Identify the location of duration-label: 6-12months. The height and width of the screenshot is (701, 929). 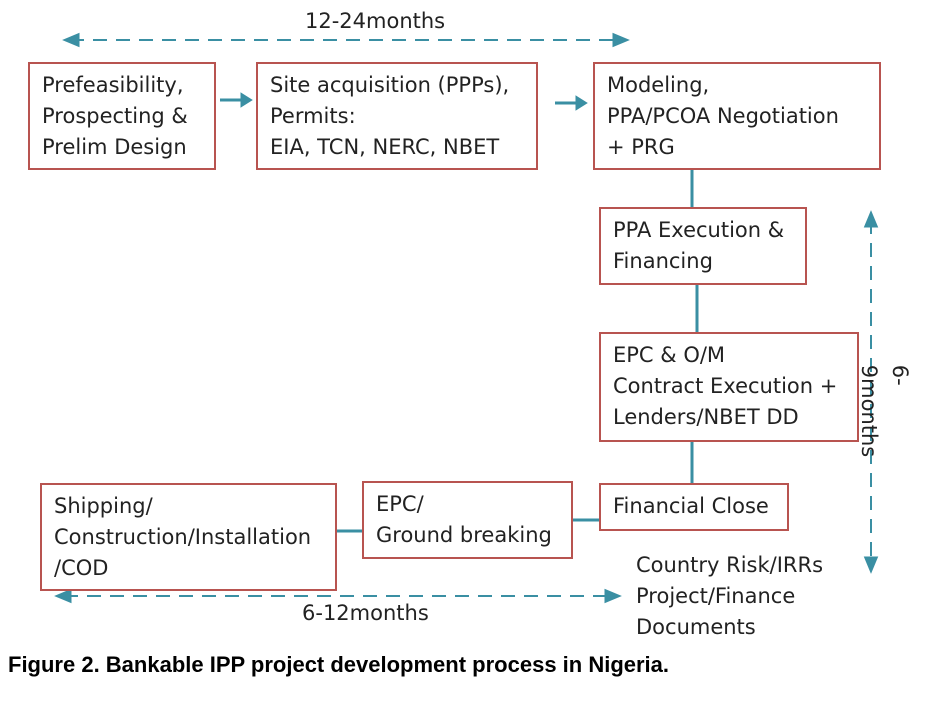
(365, 613).